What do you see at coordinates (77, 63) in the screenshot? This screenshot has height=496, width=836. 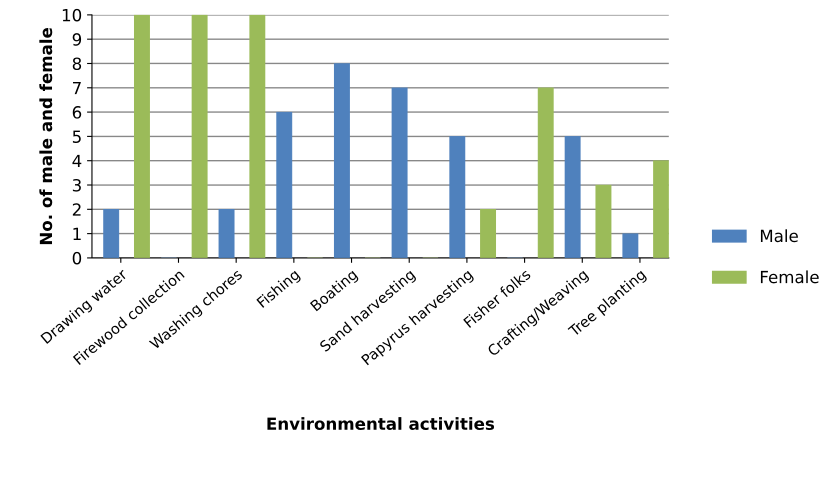 I see `y-tick-label: 8` at bounding box center [77, 63].